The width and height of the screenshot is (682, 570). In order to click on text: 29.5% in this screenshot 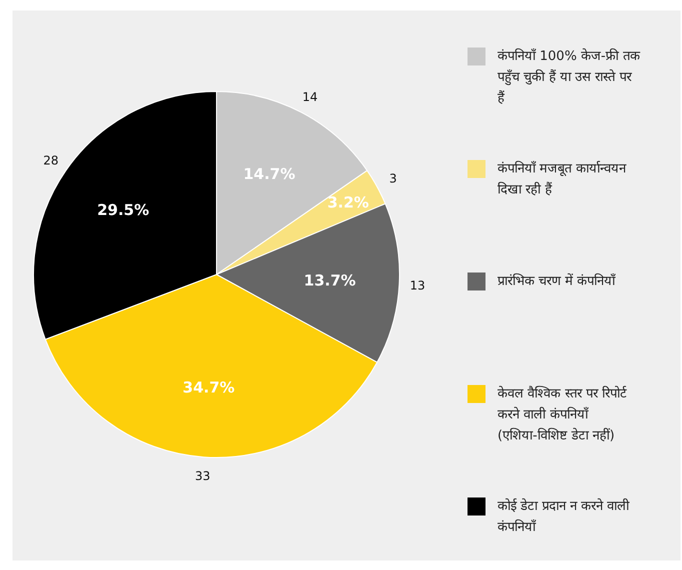, I will do `click(123, 210)`.